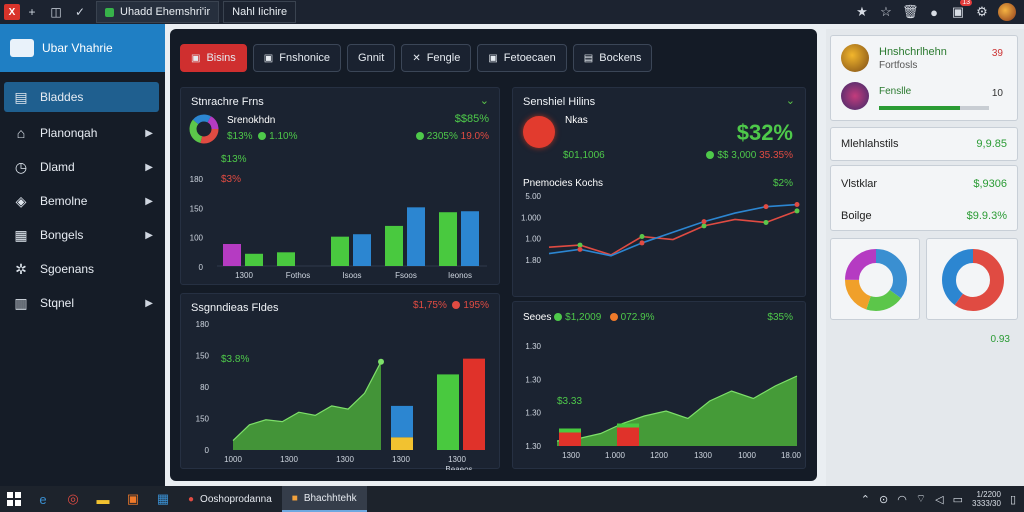 The height and width of the screenshot is (512, 1024). Describe the element at coordinates (82, 303) in the screenshot. I see `sidebar-item-bars: ▥ Stqnel ▶` at that location.